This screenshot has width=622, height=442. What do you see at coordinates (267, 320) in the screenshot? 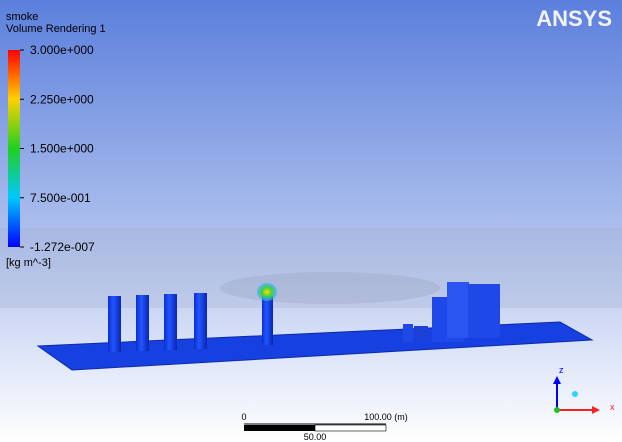
I see `chimney` at bounding box center [267, 320].